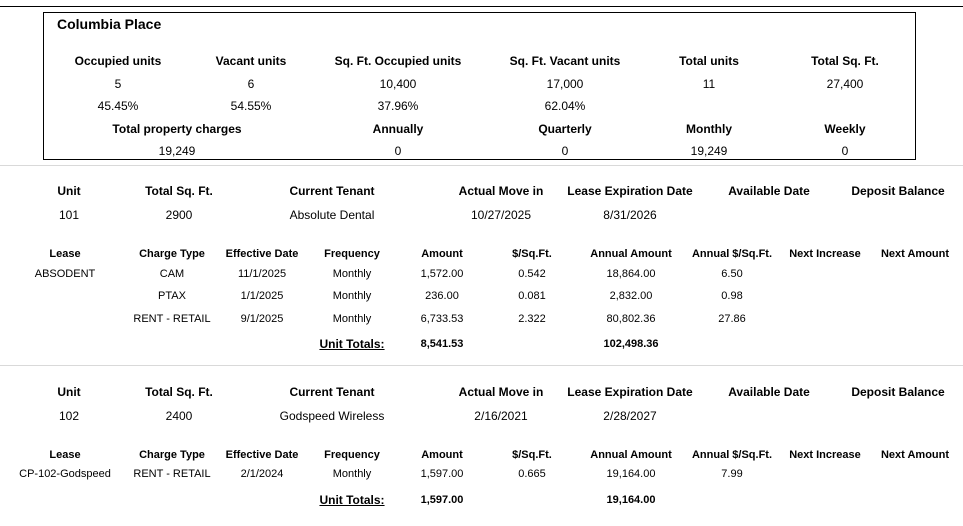 The height and width of the screenshot is (526, 963). I want to click on annual-amount: 80,802.36, so click(631, 319).